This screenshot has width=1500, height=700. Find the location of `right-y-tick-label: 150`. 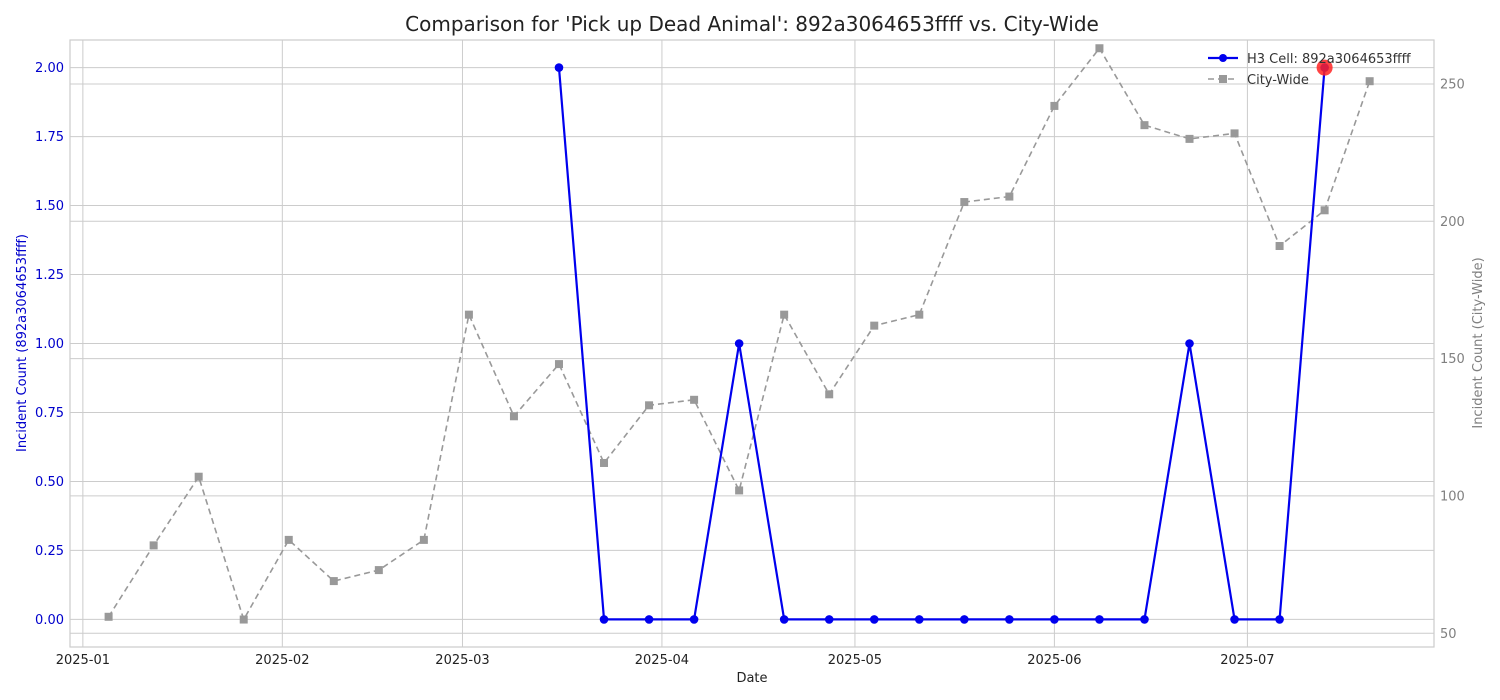

right-y-tick-label: 150 is located at coordinates (1452, 359).